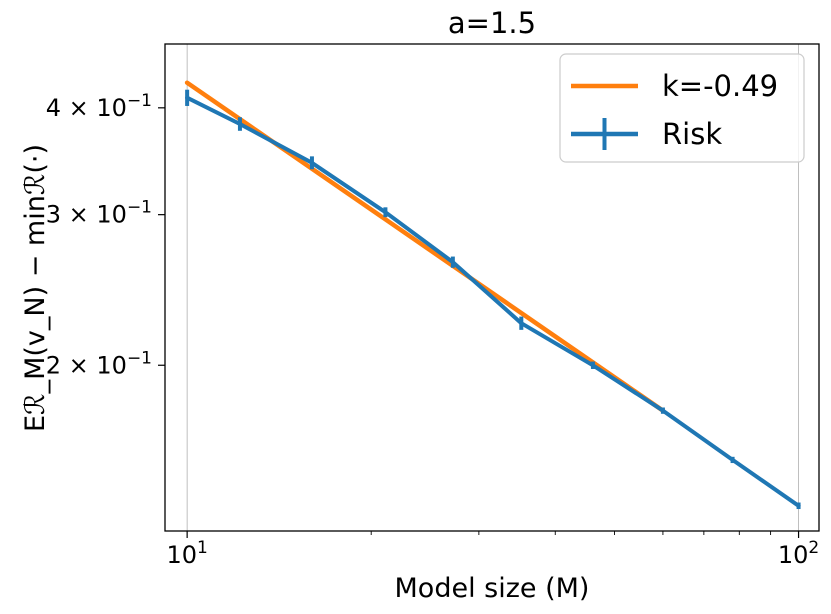 Image resolution: width=831 pixels, height=614 pixels. What do you see at coordinates (186, 553) in the screenshot?
I see `x-tick-label-0: 101` at bounding box center [186, 553].